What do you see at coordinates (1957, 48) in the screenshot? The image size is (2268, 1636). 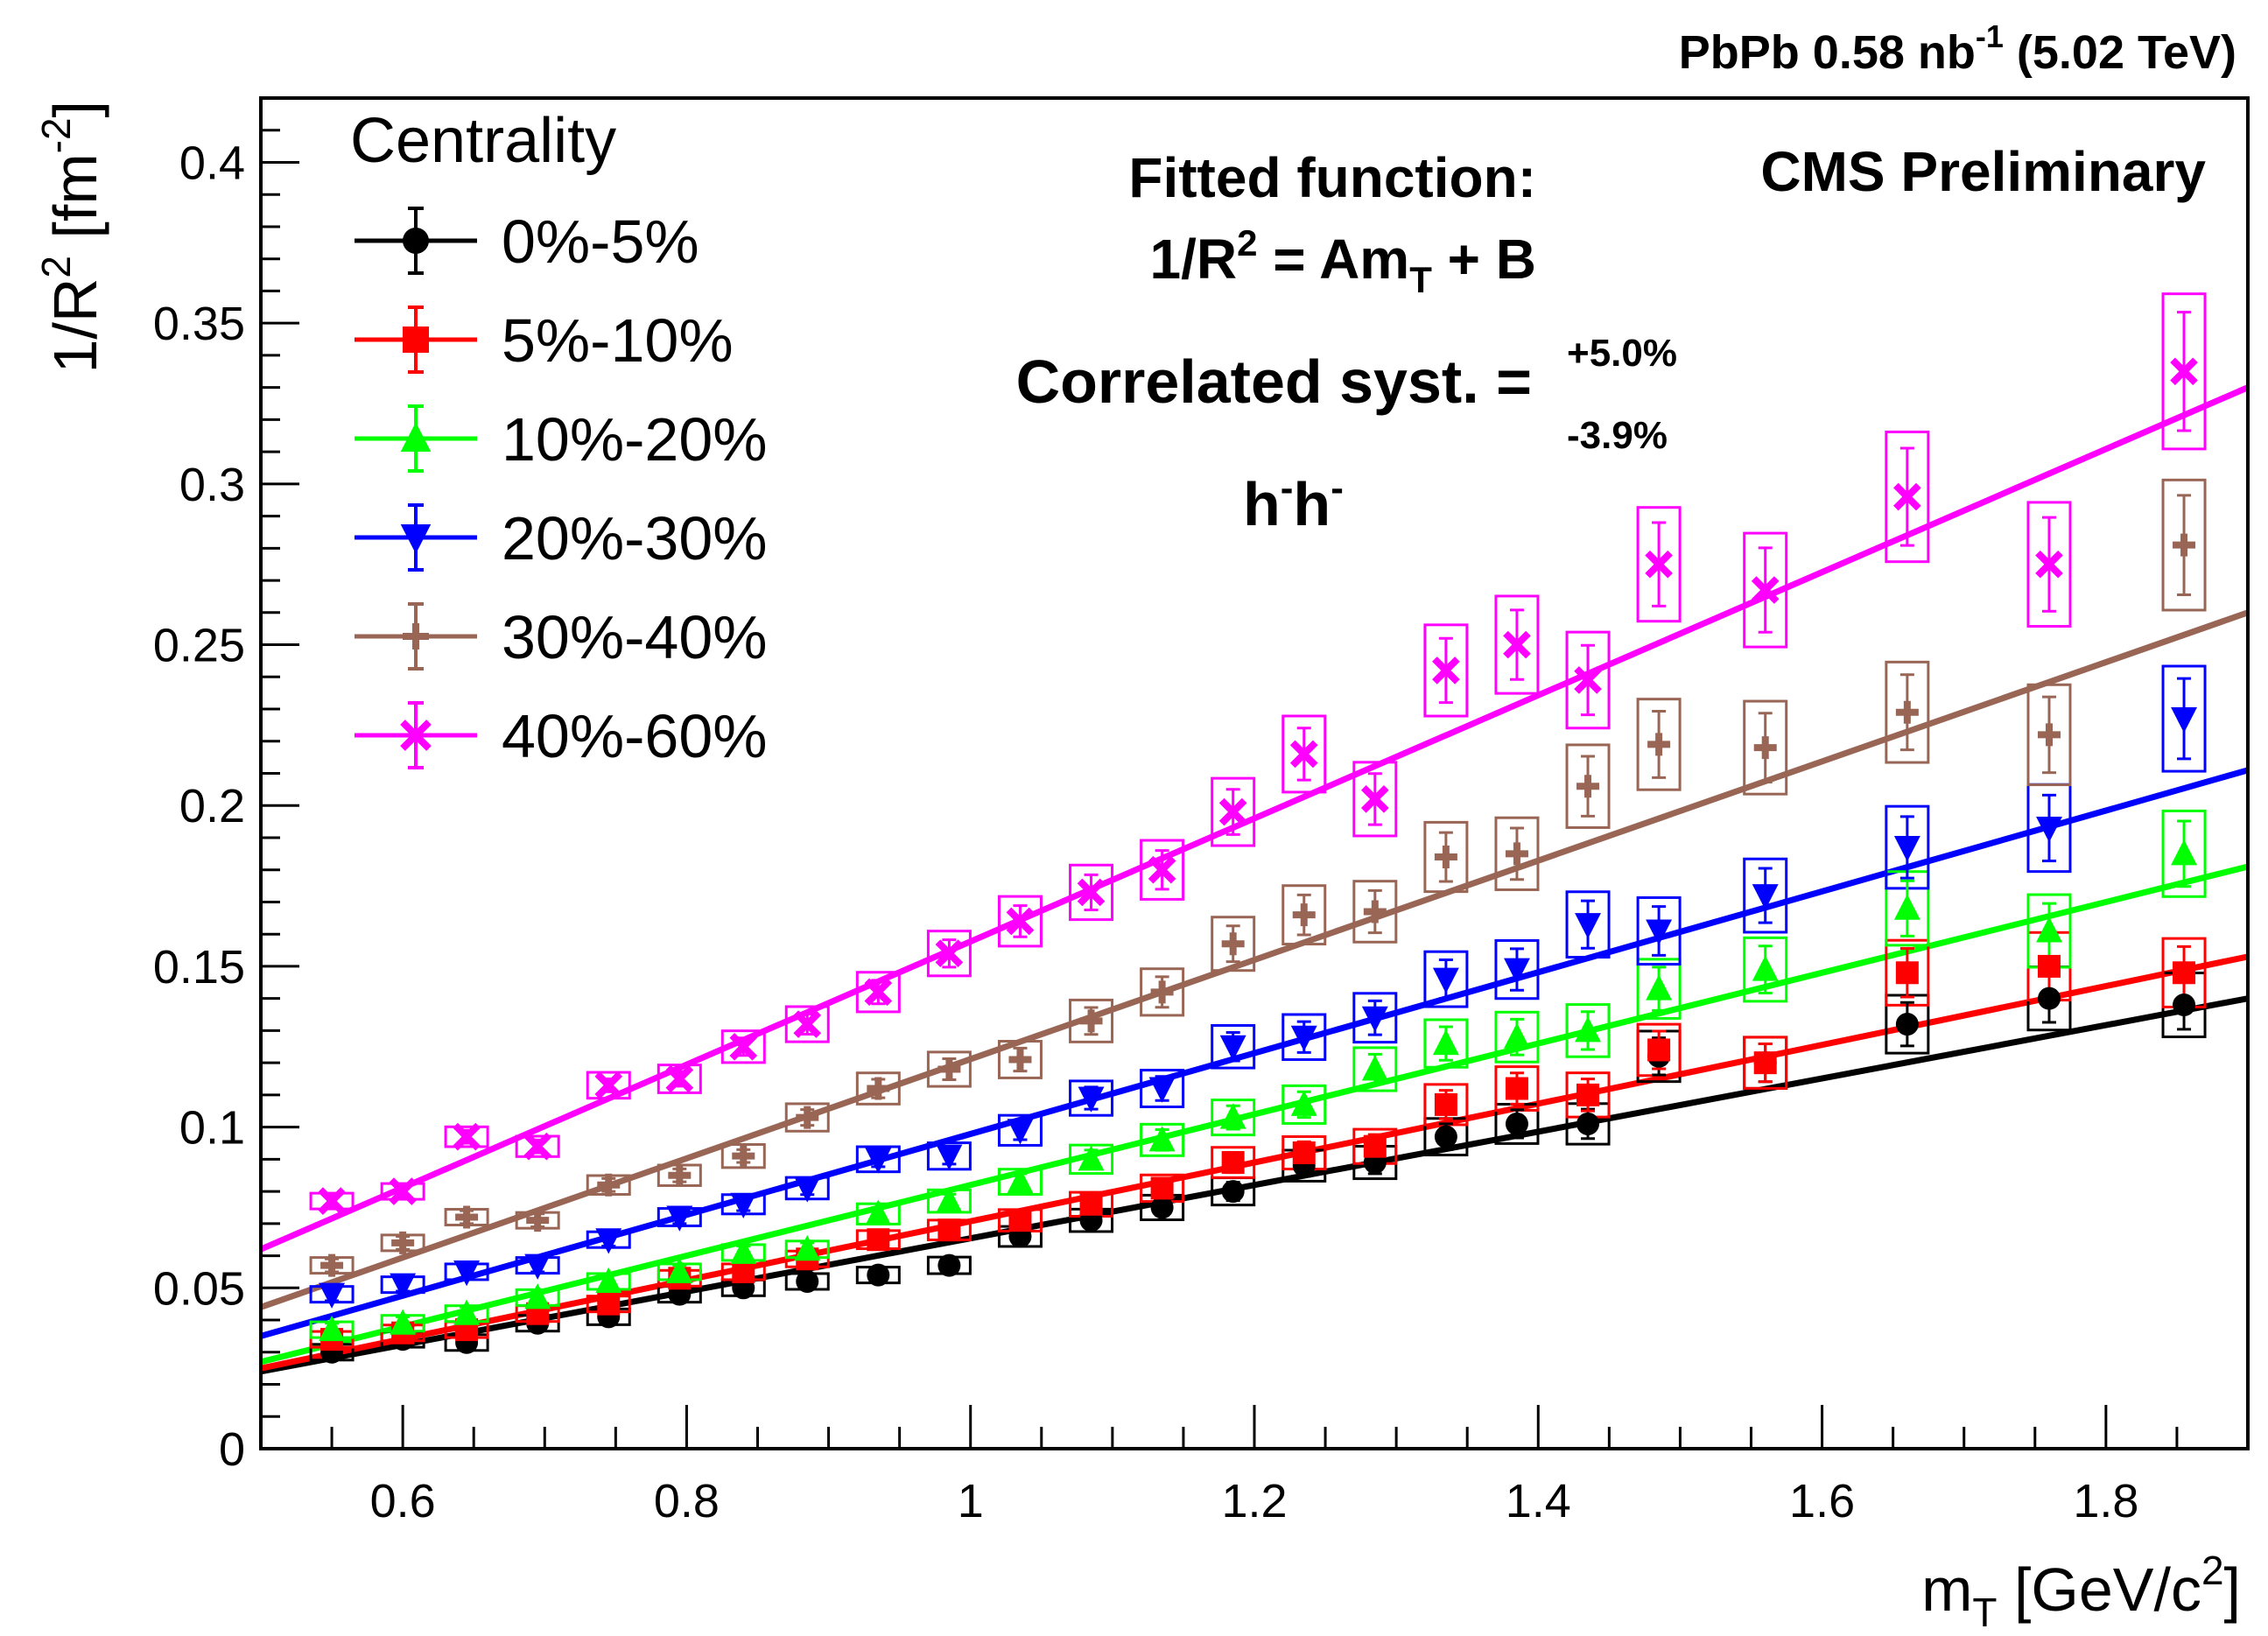 I see `header-label: PbPb 0.58 nb-1 (5.02 TeV)` at bounding box center [1957, 48].